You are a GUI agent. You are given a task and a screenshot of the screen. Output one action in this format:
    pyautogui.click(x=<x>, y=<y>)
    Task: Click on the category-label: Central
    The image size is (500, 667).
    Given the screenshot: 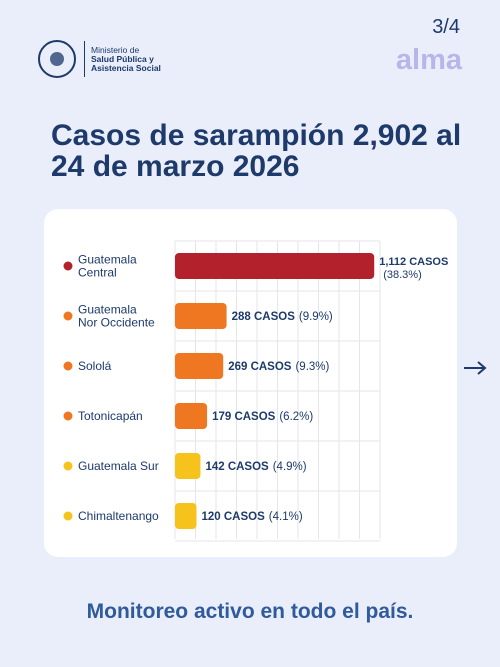 What is the action you would take?
    pyautogui.click(x=97, y=273)
    